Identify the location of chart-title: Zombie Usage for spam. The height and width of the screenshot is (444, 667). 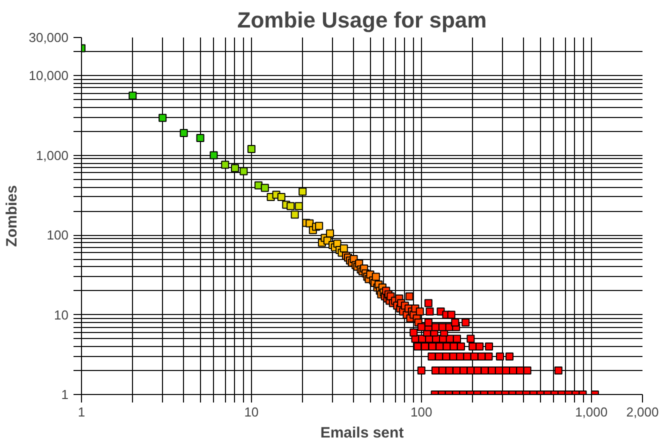
(362, 20).